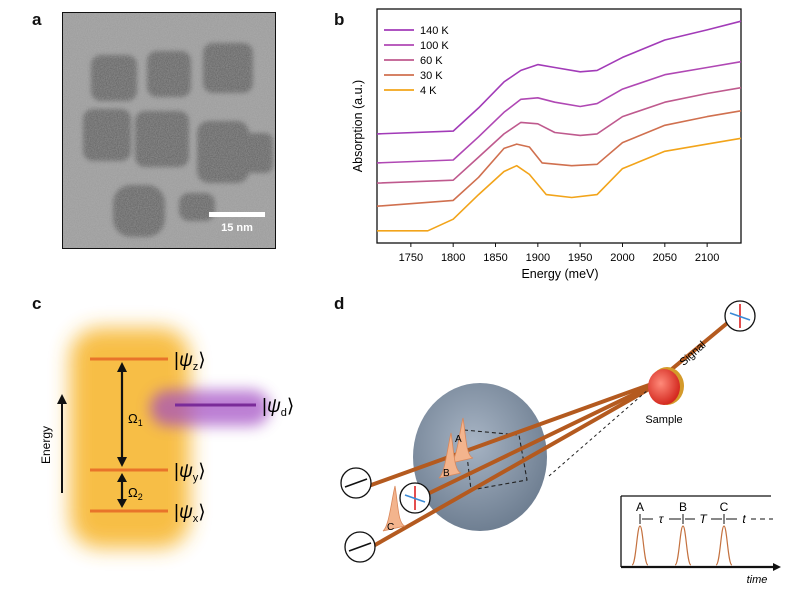 This screenshot has width=789, height=590. Describe the element at coordinates (358, 126) in the screenshot. I see `y-axis-label: Absorption (a.u.)` at that location.